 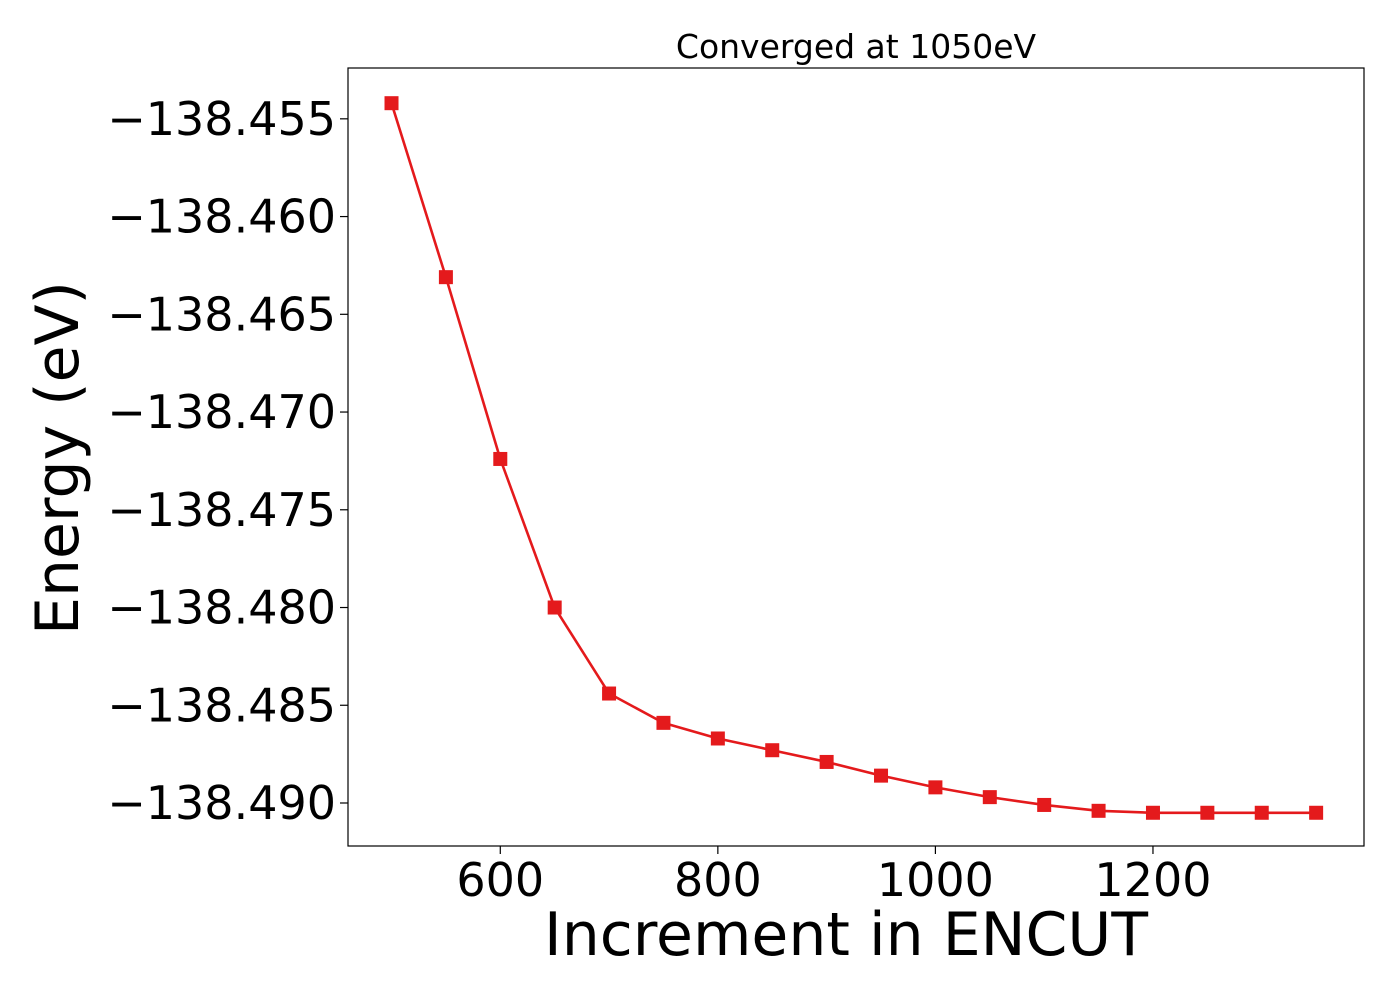 What do you see at coordinates (221, 608) in the screenshot?
I see `y-tick-label: −138.480` at bounding box center [221, 608].